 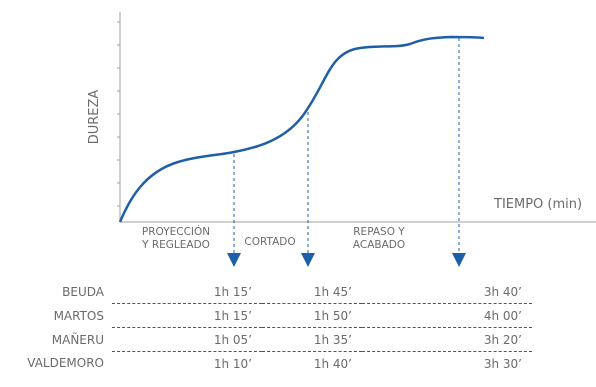 I want to click on row-name: VALDEMORO, so click(x=65, y=363).